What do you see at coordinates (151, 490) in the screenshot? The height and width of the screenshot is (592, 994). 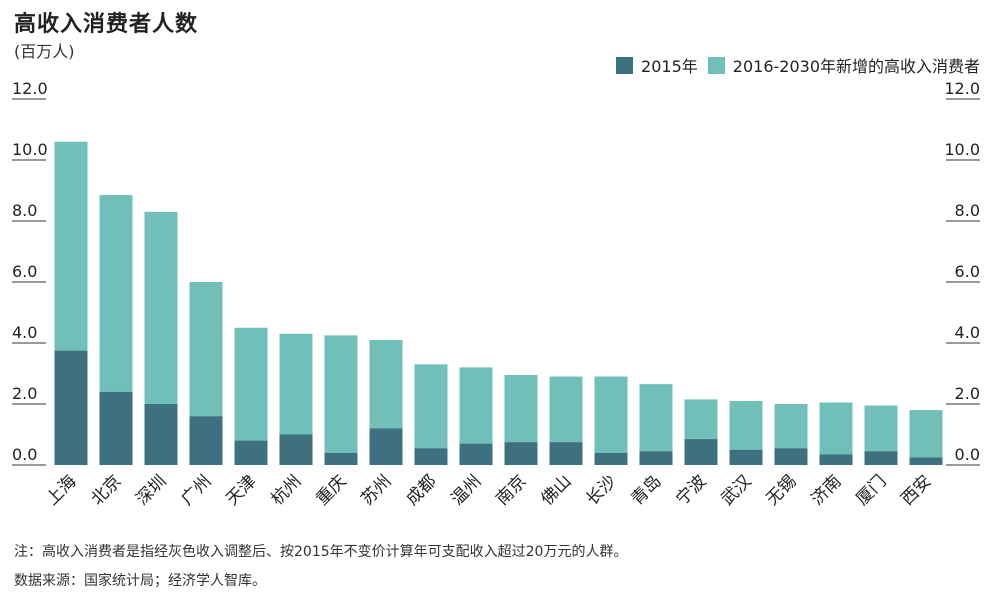 I see `x-tick-label: 深圳` at bounding box center [151, 490].